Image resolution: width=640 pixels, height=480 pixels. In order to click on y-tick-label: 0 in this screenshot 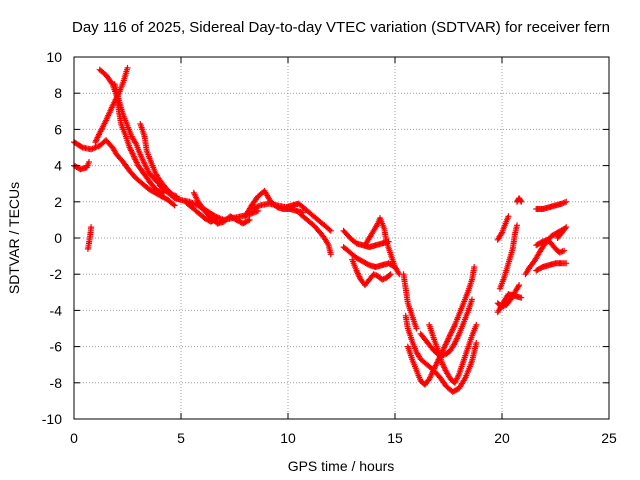, I will do `click(58, 238)`.